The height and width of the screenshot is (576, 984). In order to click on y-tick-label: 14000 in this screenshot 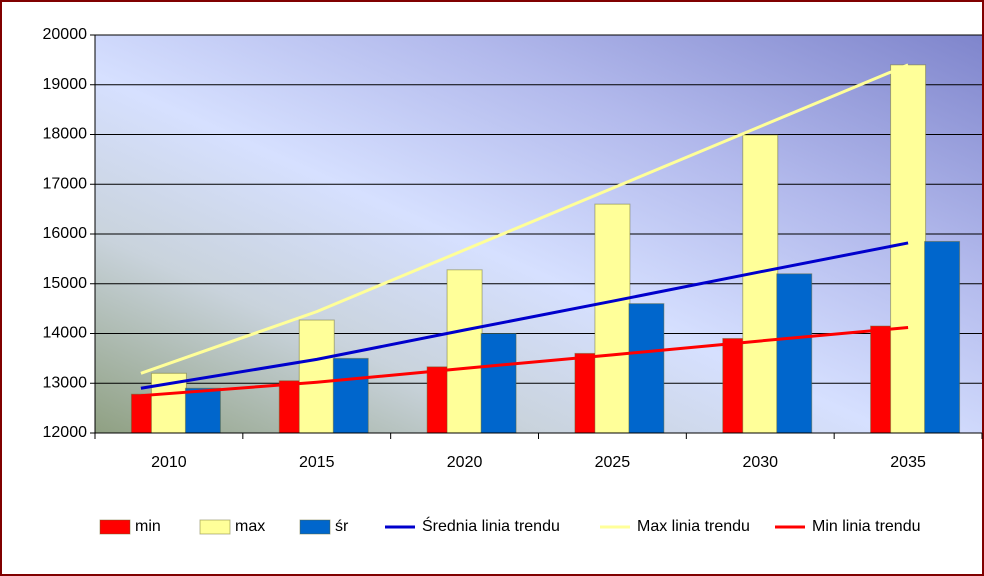, I will do `click(65, 333)`.